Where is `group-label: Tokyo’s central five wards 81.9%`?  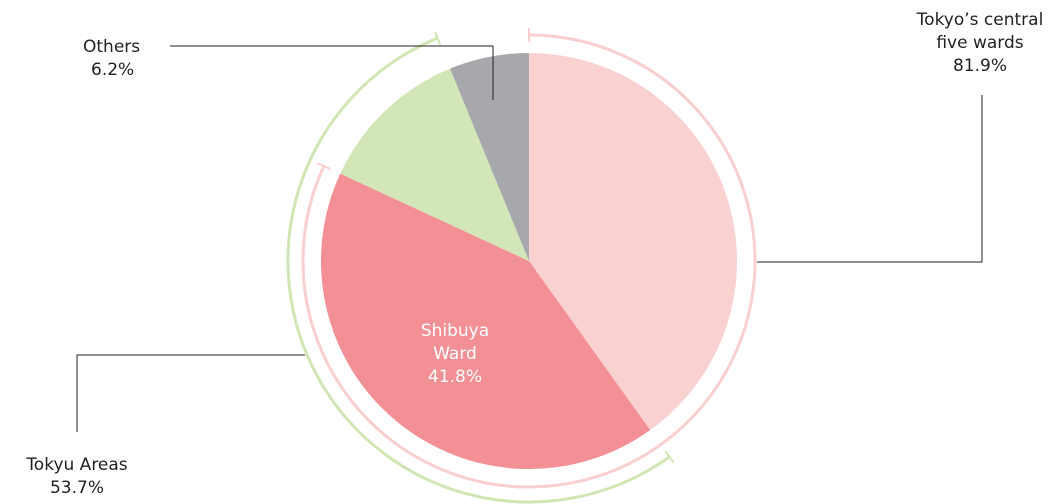 group-label: Tokyo’s central five wards 81.9% is located at coordinates (980, 43).